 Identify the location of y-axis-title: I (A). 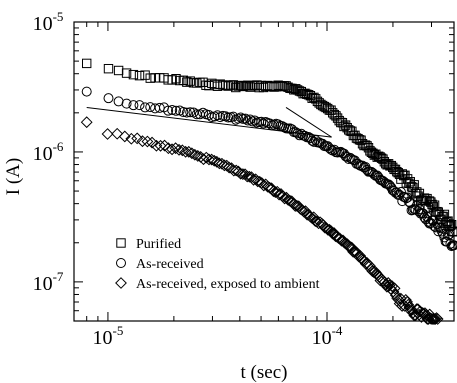
(13, 176).